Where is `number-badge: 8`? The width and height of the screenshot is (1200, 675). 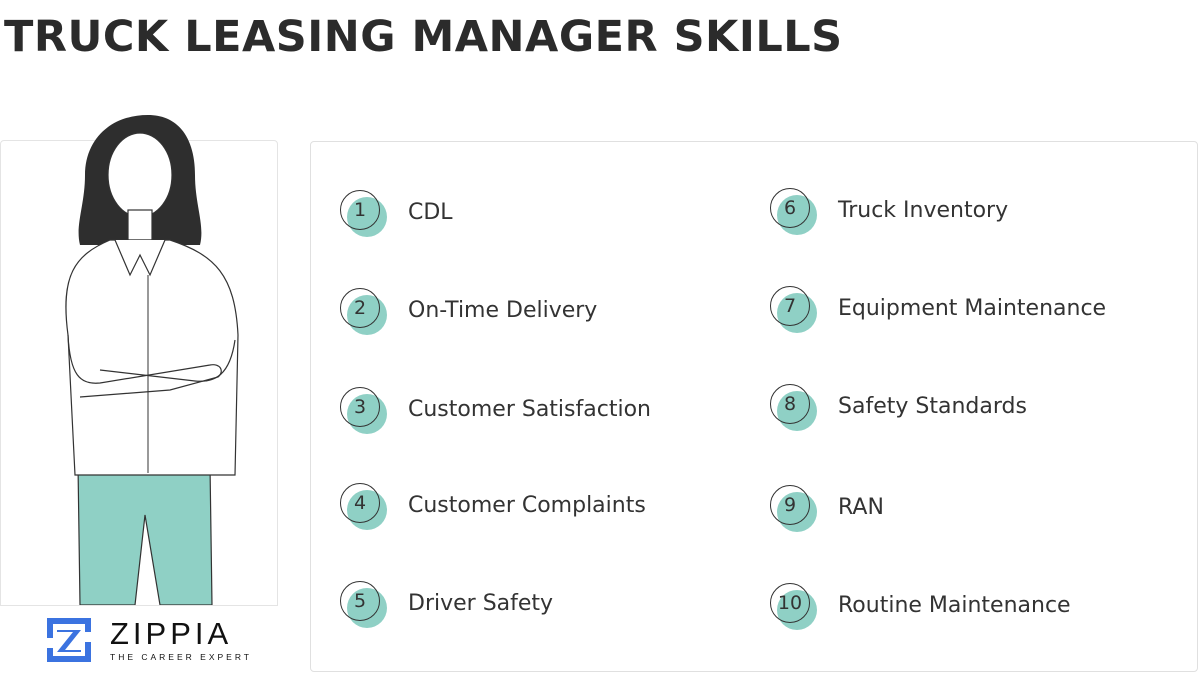
number-badge: 8 is located at coordinates (795, 409).